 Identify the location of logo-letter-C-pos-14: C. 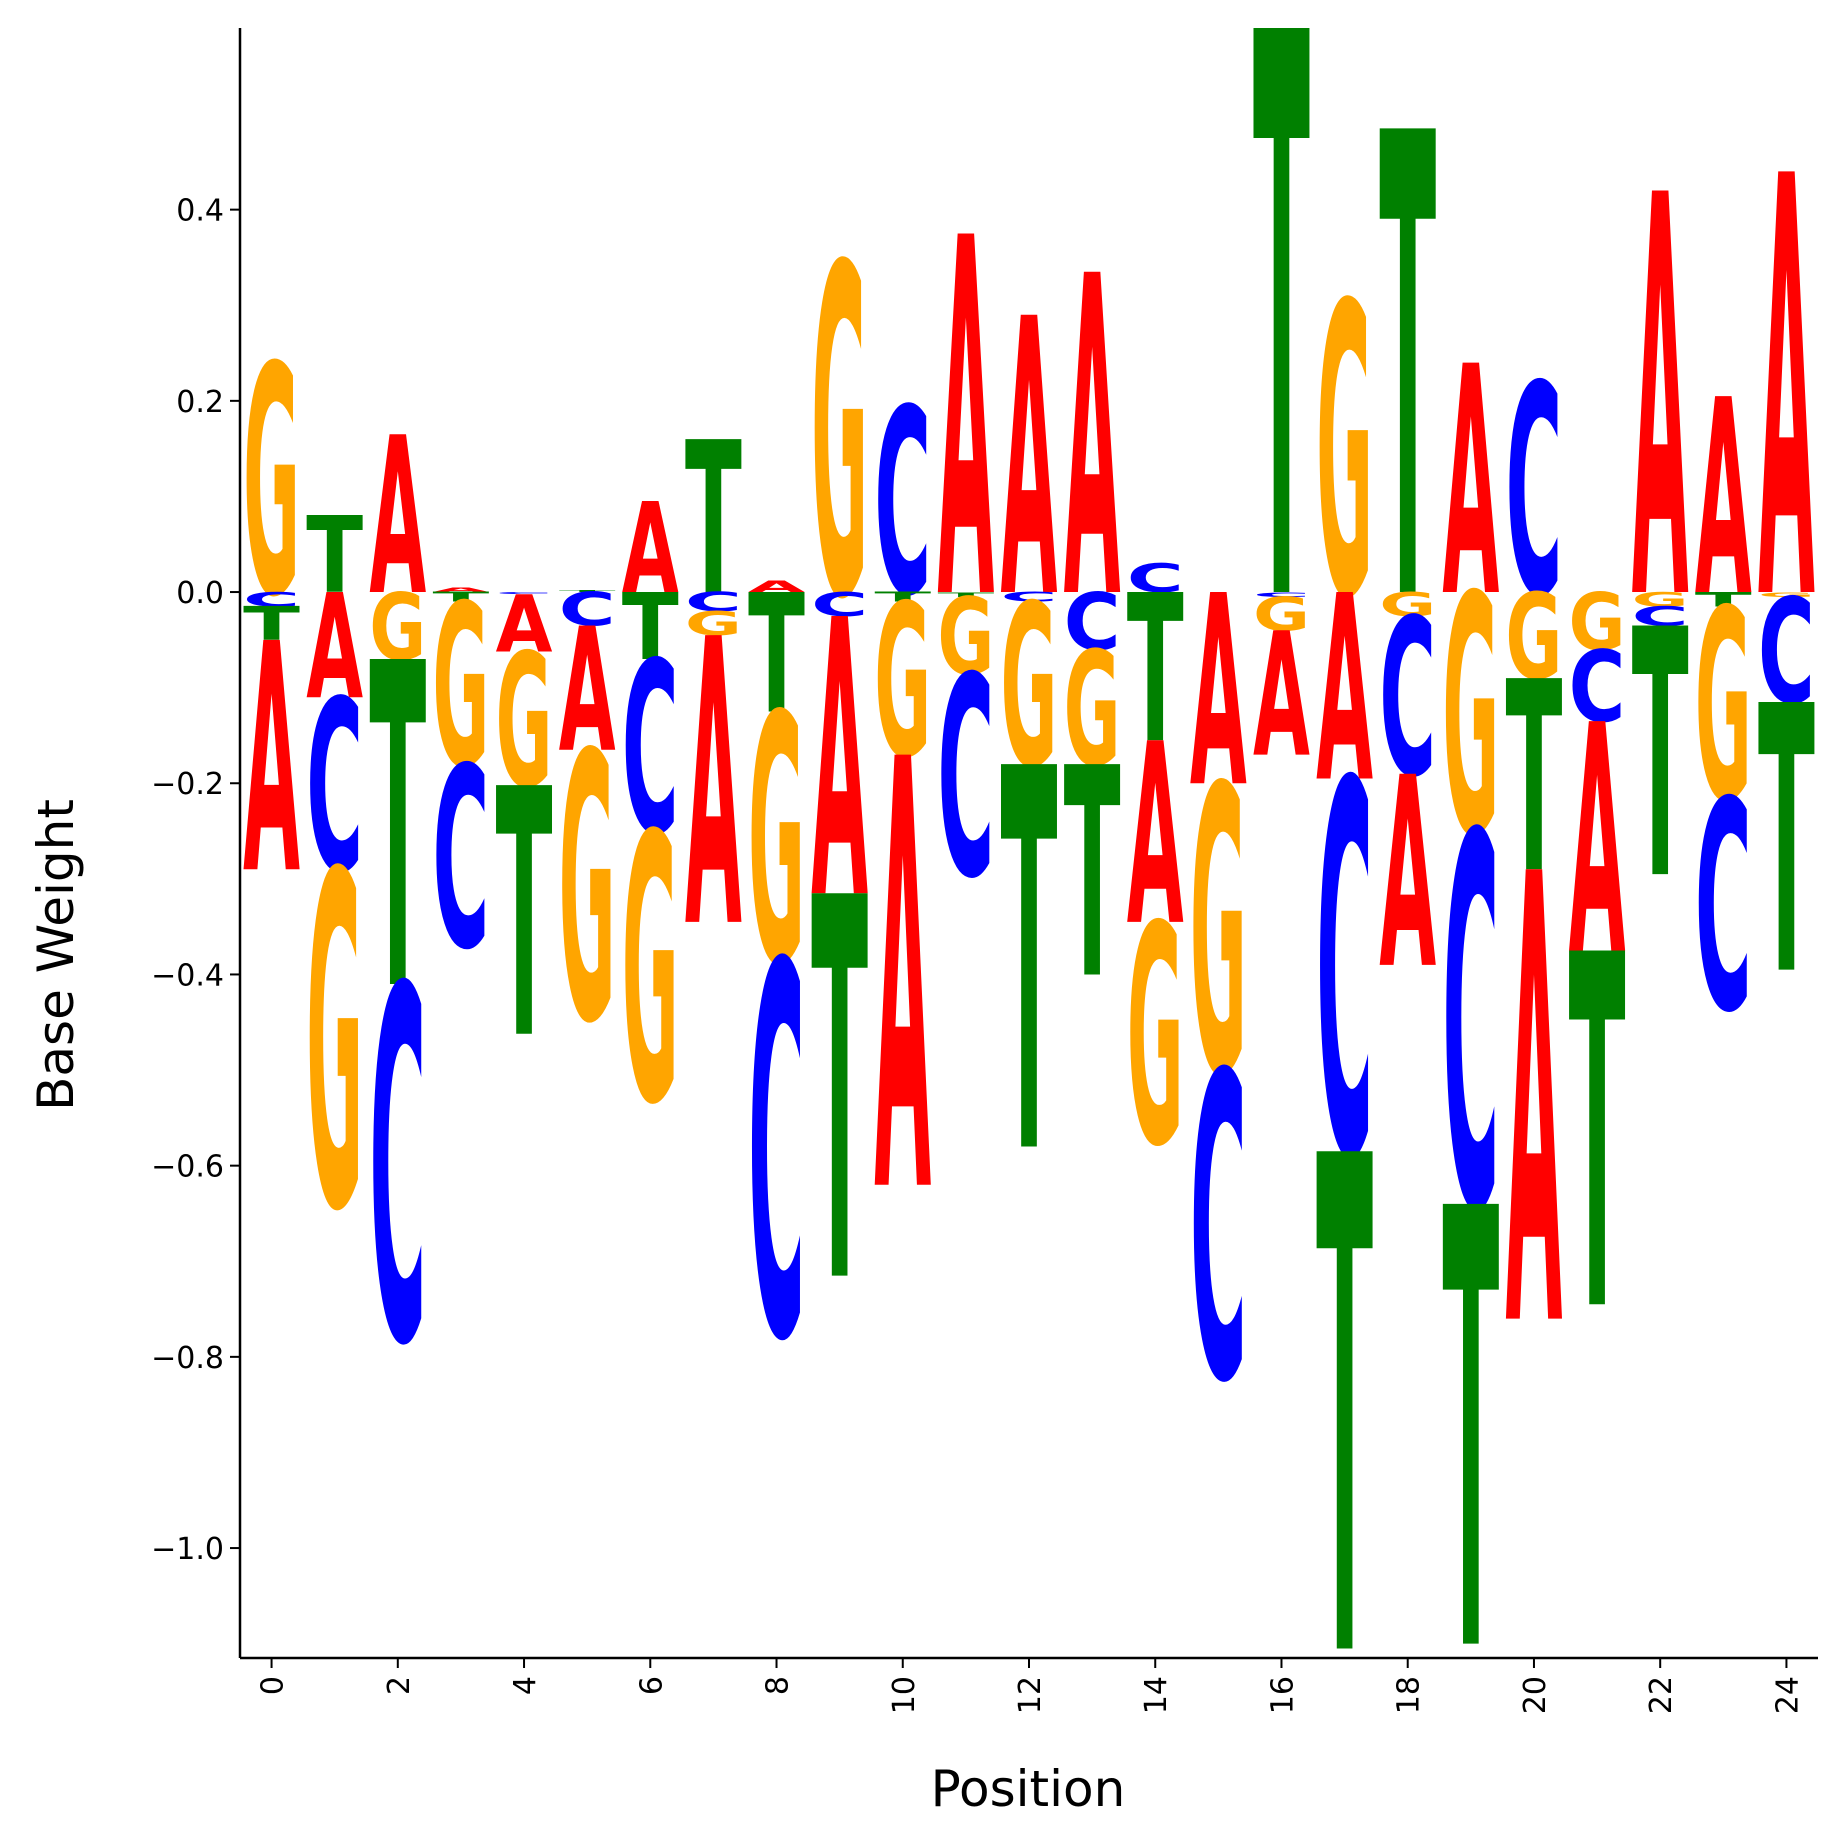
(1155, 578).